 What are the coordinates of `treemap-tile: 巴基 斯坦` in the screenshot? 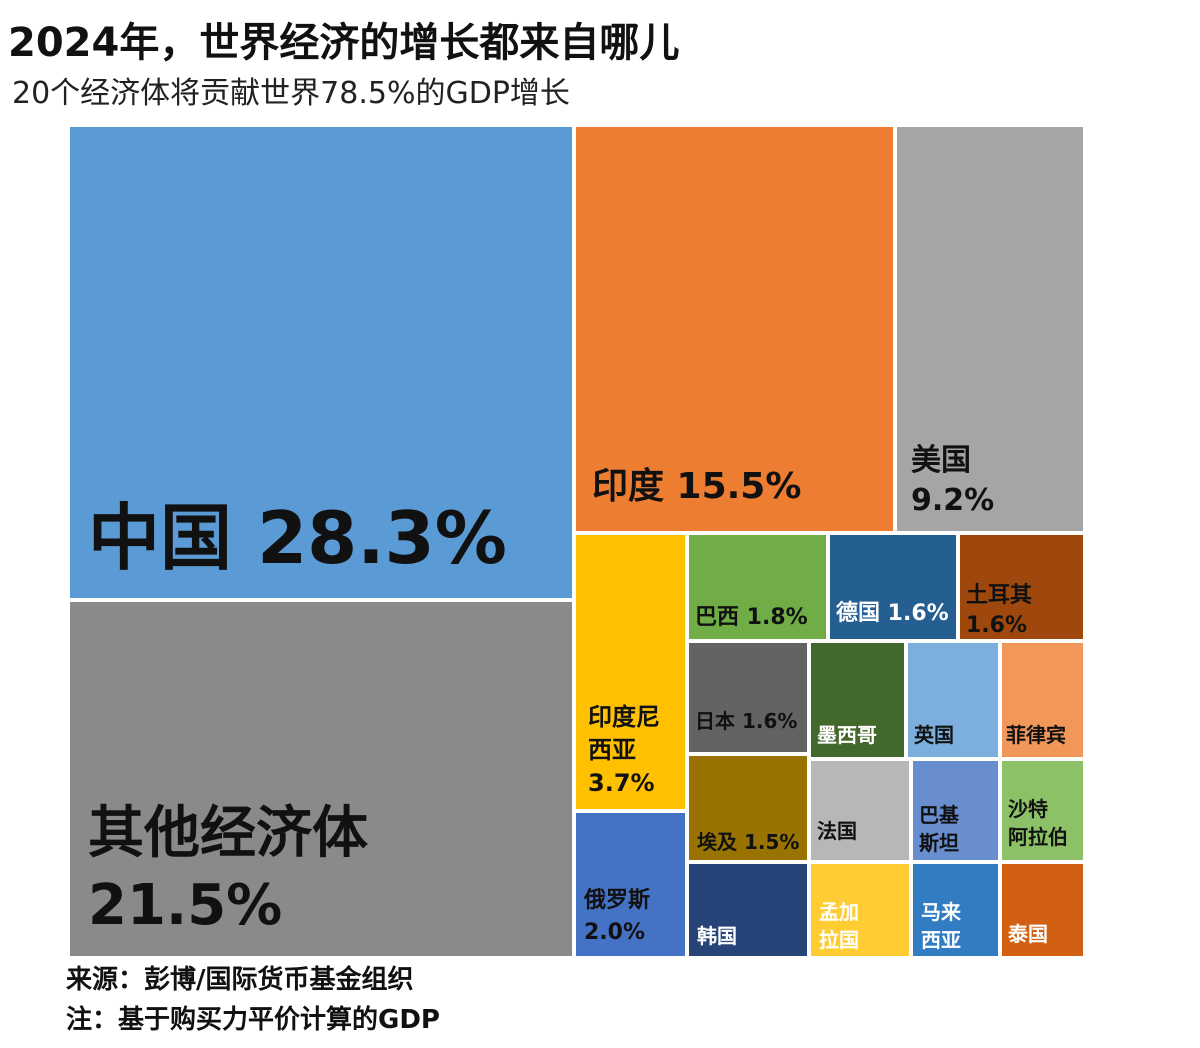 It's located at (955, 810).